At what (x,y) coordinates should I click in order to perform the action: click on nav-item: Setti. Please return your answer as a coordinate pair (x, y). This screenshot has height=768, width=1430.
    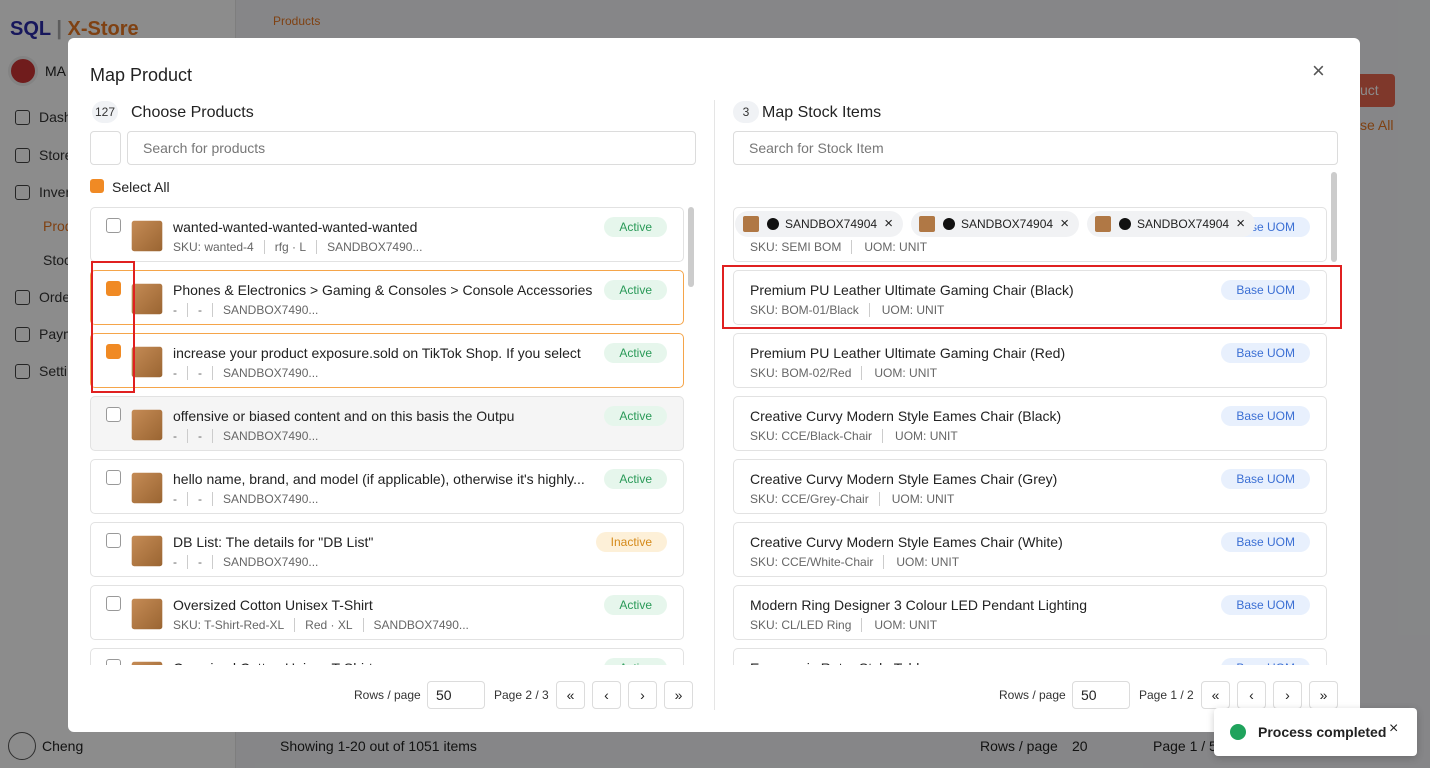
    Looking at the image, I should click on (53, 371).